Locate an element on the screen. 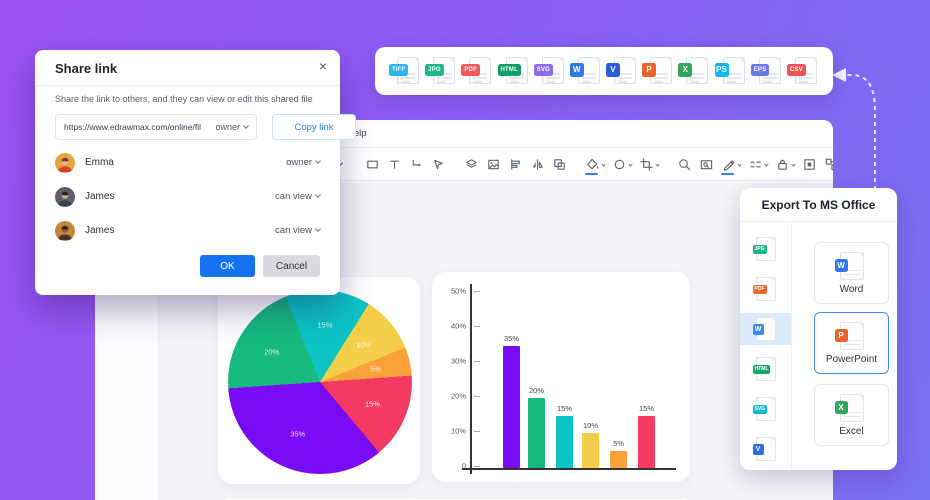 This screenshot has width=930, height=500. export-format-v: V is located at coordinates (765, 449).